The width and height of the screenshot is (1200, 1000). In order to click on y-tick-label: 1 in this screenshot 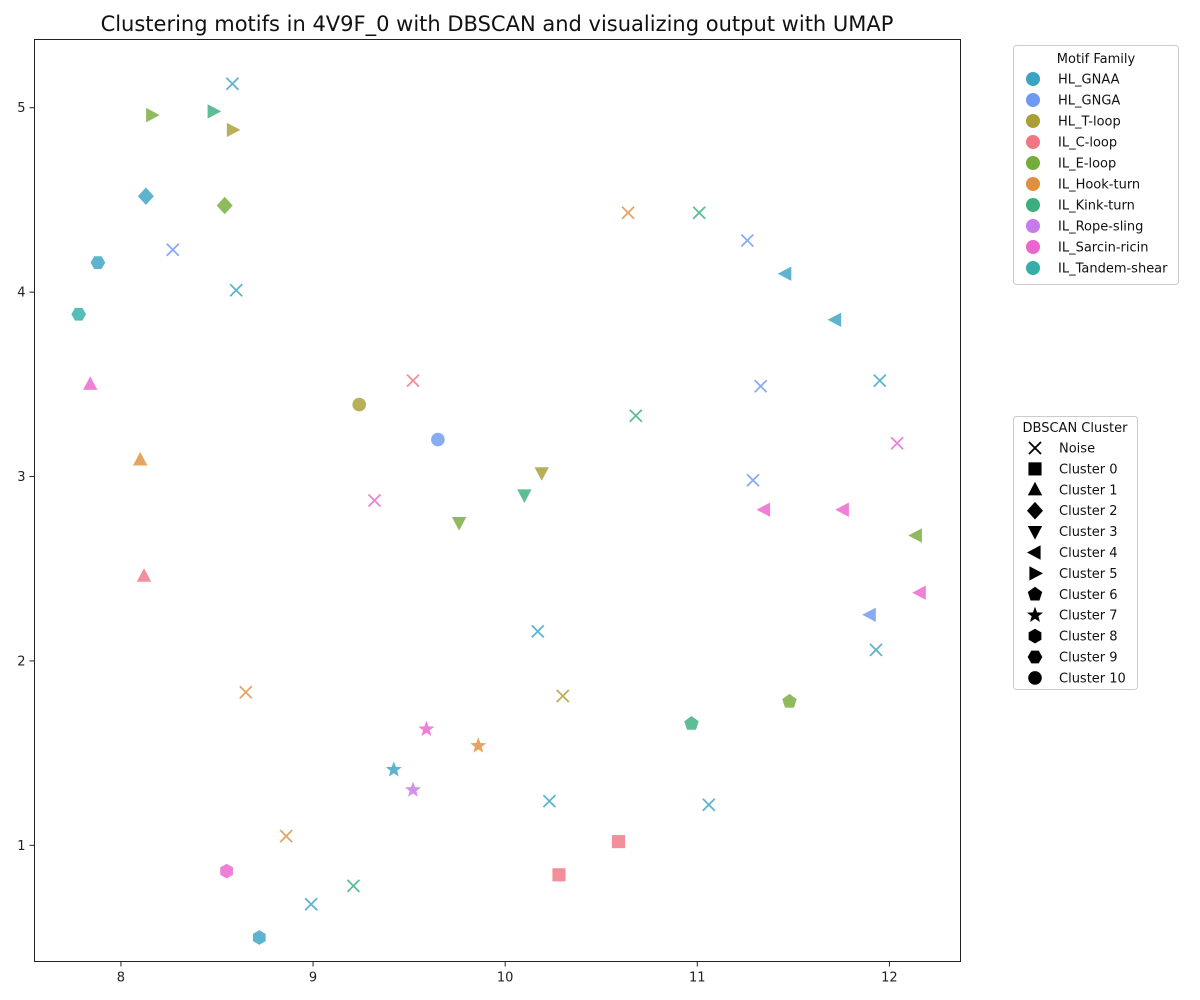, I will do `click(21, 846)`.